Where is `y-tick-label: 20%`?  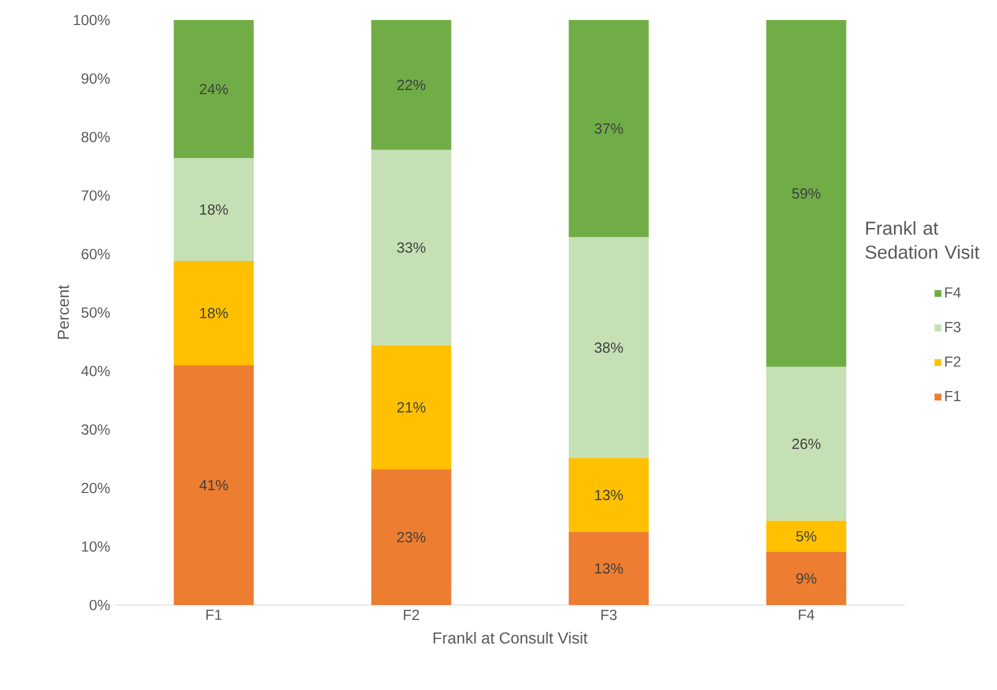 y-tick-label: 20% is located at coordinates (96, 488).